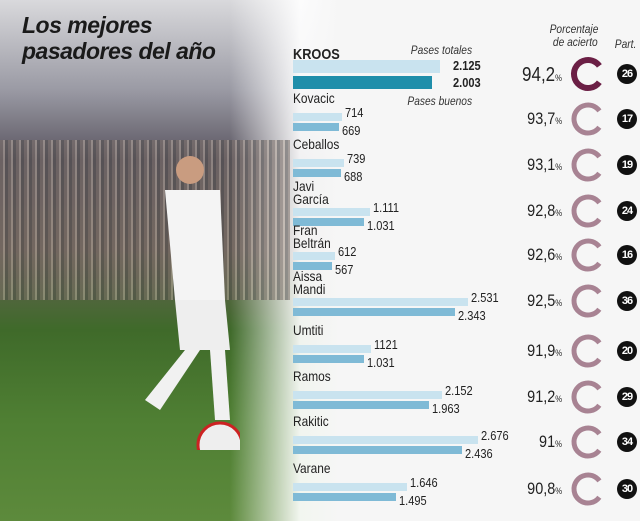  I want to click on accuracy-value: 91,9%, so click(544, 351).